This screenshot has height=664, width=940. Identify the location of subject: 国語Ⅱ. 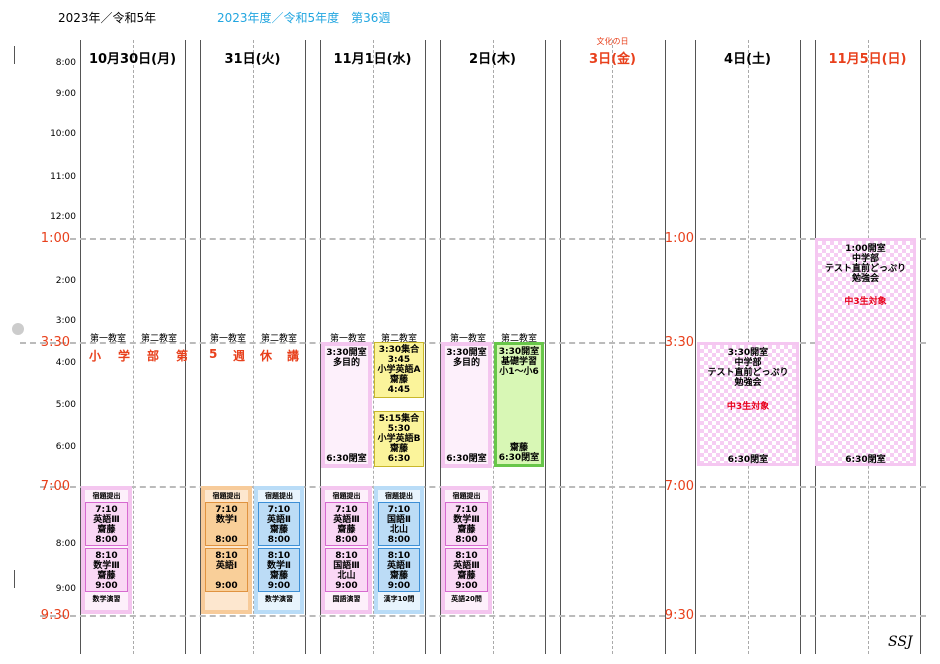
(399, 520).